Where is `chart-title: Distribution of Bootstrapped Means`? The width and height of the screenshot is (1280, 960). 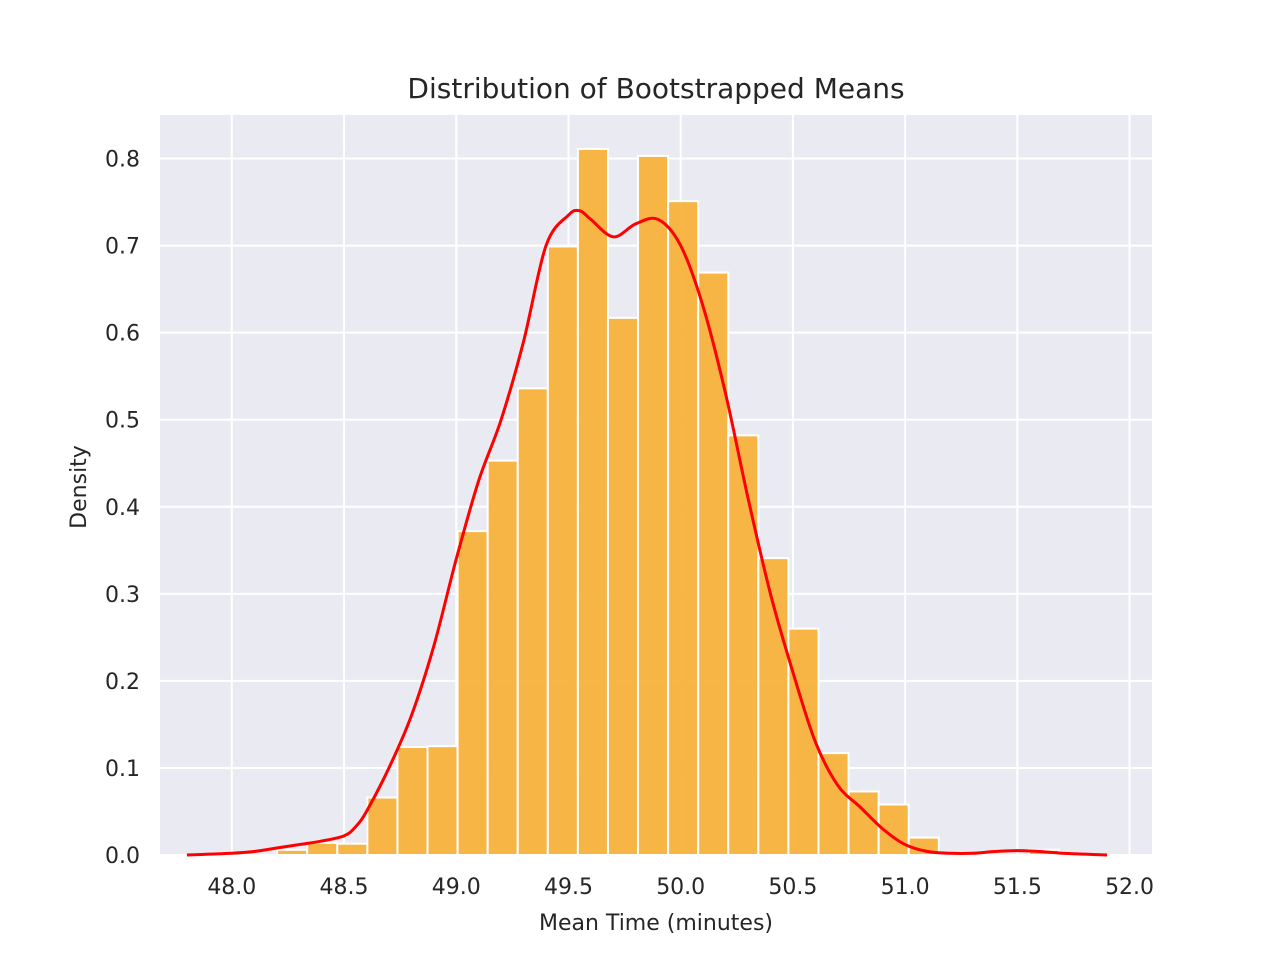 chart-title: Distribution of Bootstrapped Means is located at coordinates (655, 88).